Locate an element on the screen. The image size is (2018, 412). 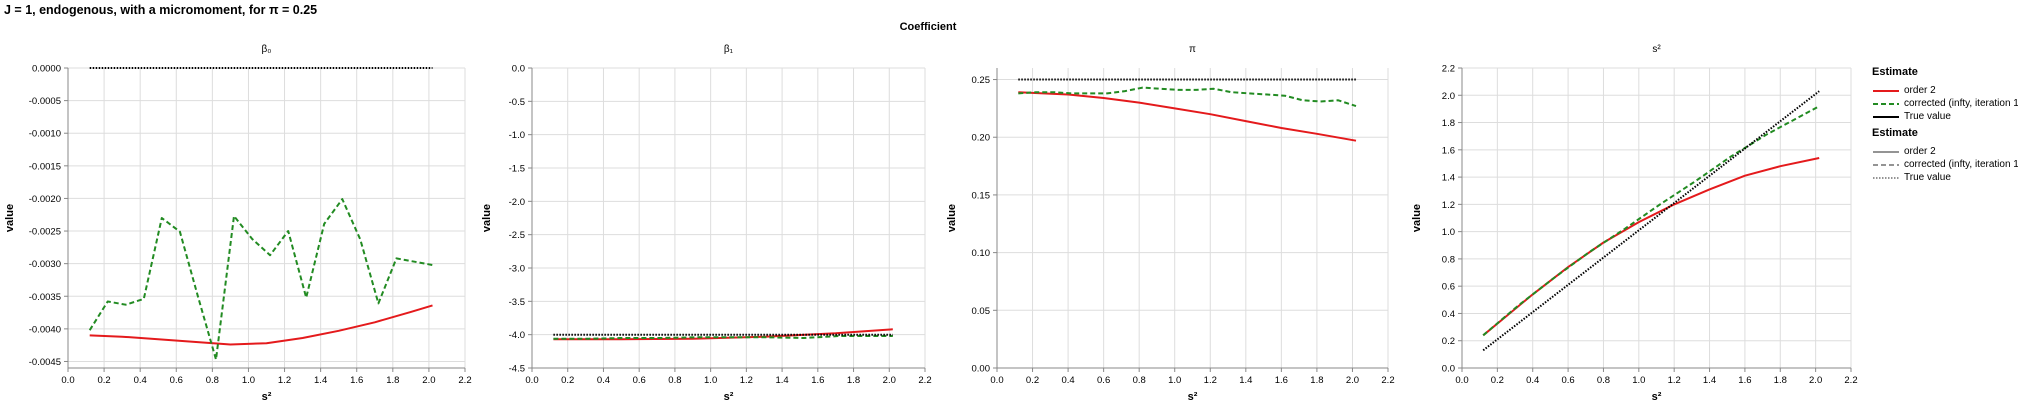
legend-label: corrected (infty, iteration 1) is located at coordinates (1961, 164).